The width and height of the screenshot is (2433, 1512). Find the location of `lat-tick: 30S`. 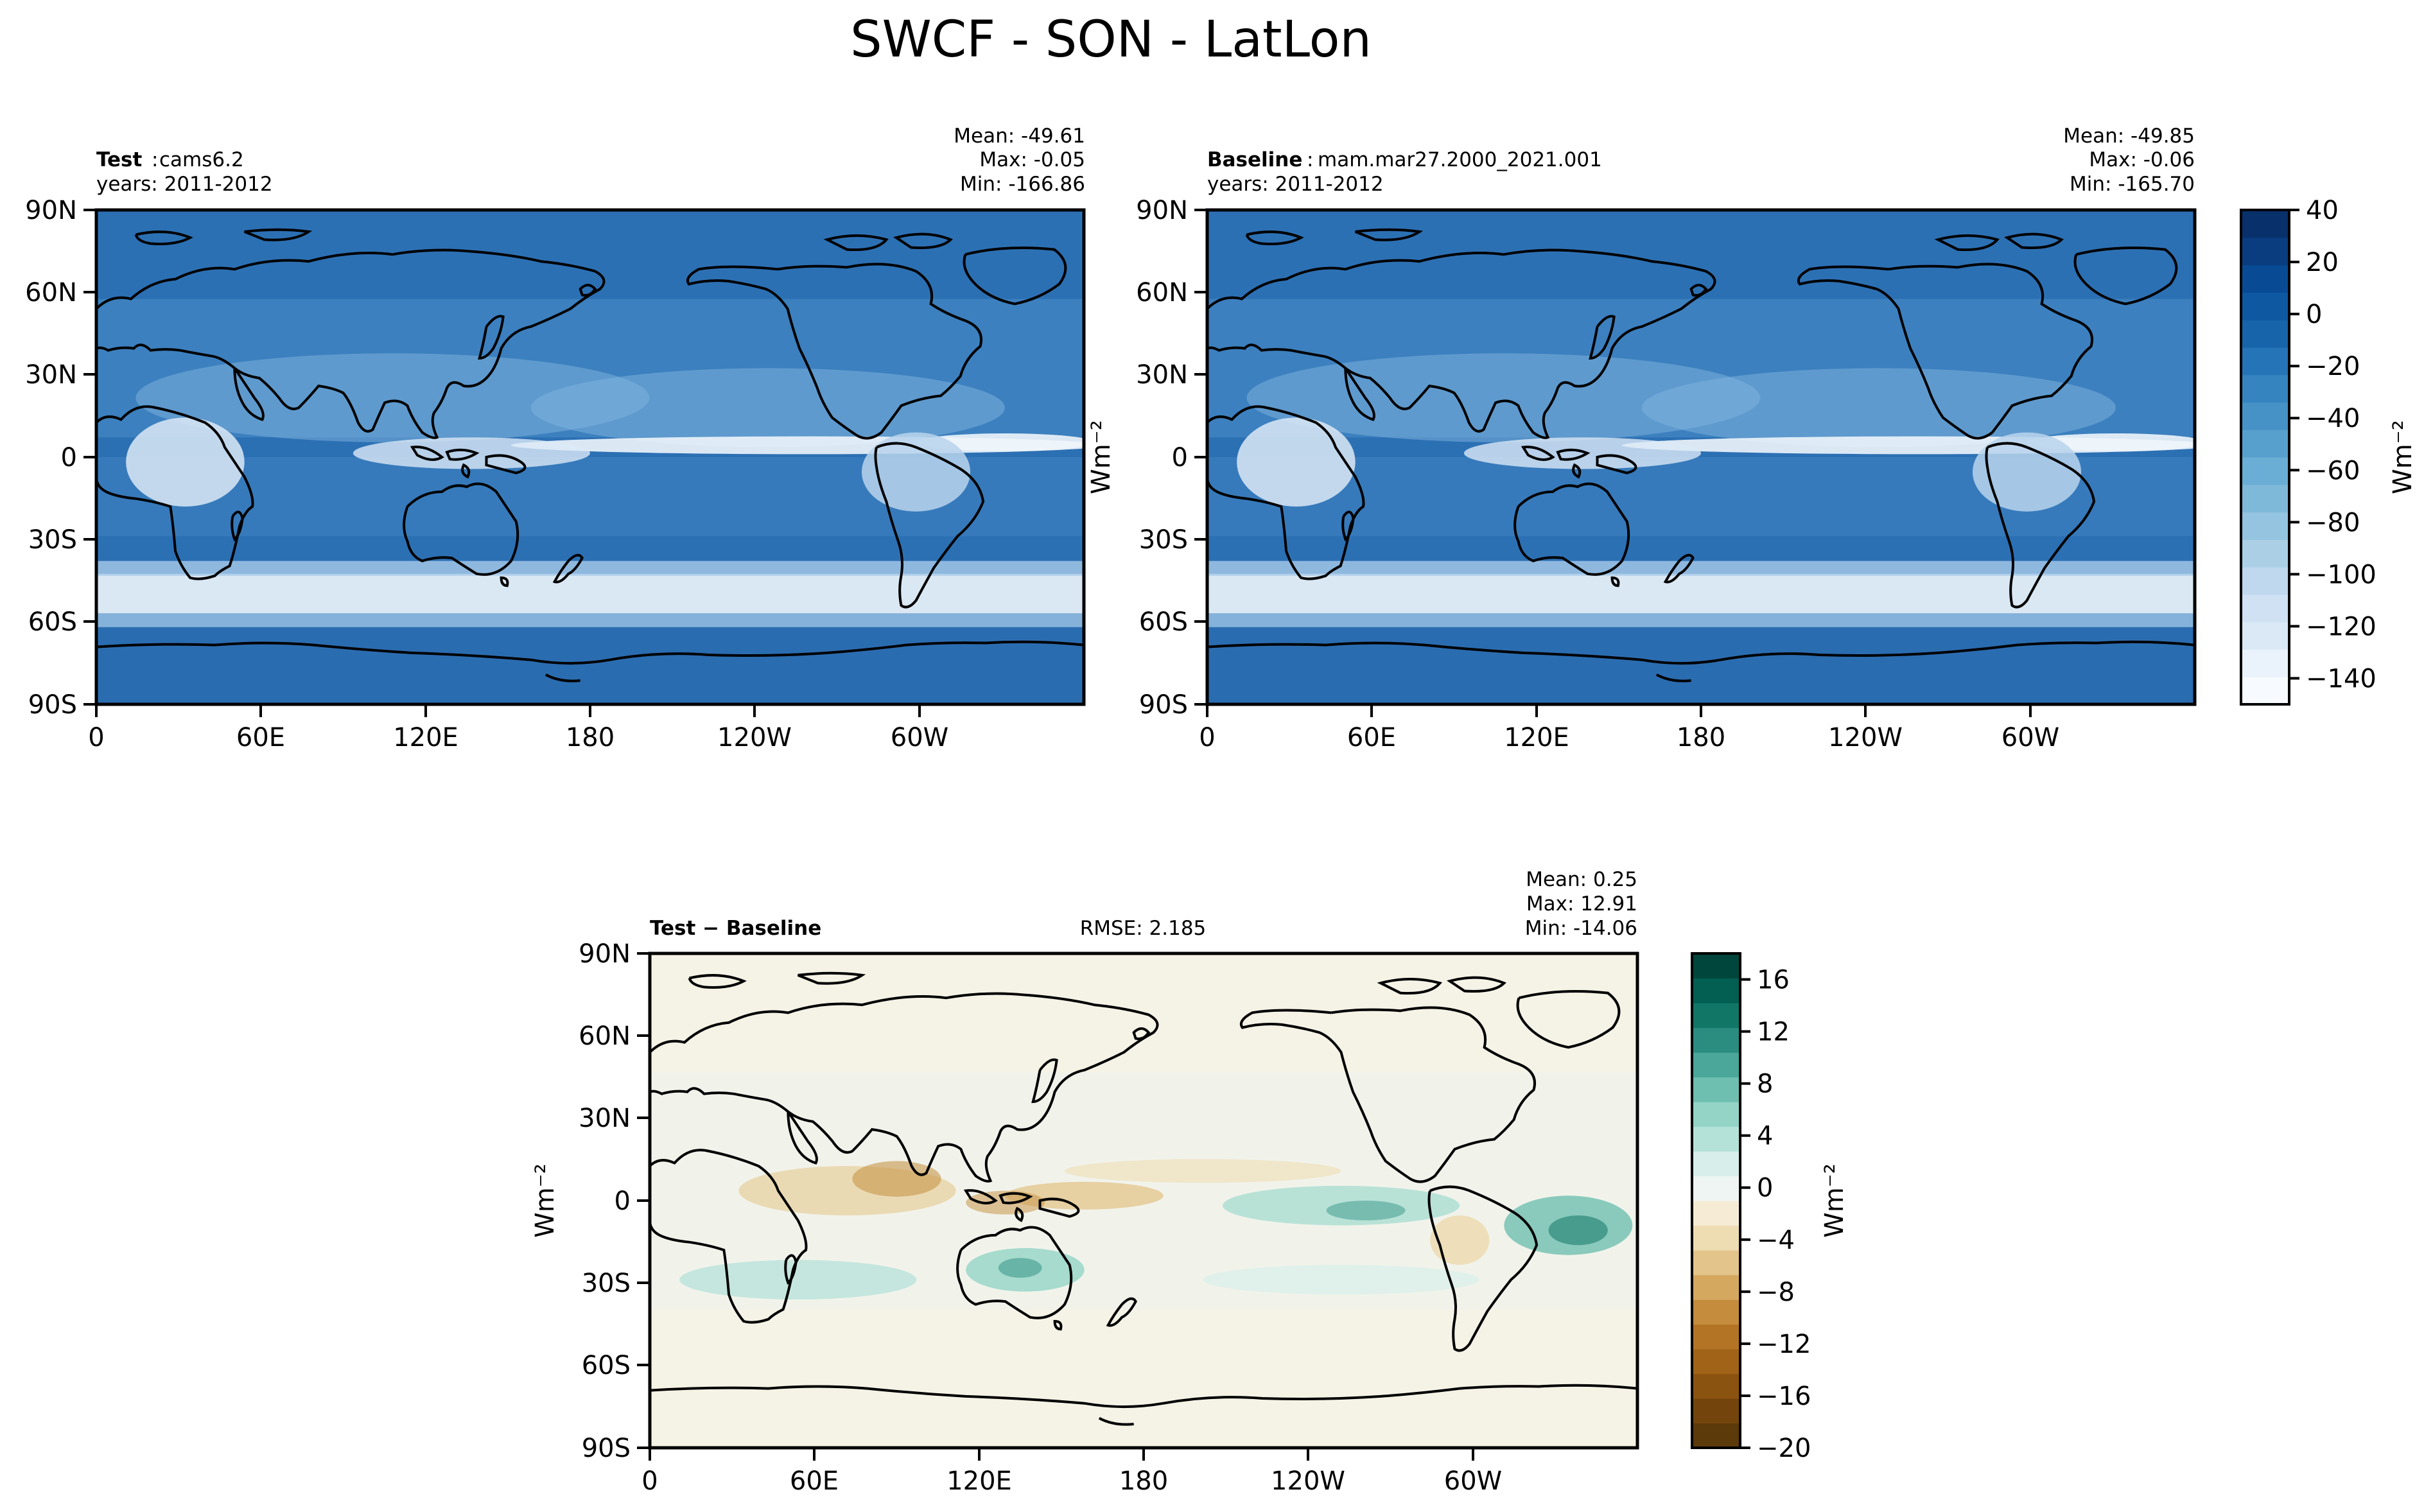

lat-tick: 30S is located at coordinates (52, 540).